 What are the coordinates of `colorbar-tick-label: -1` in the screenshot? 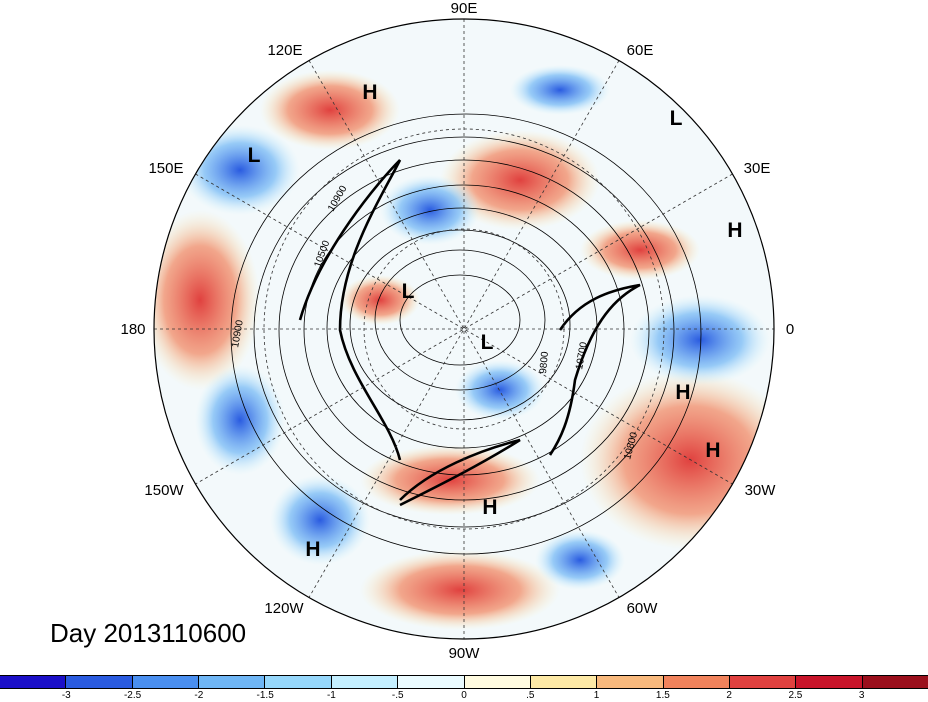 It's located at (331, 695).